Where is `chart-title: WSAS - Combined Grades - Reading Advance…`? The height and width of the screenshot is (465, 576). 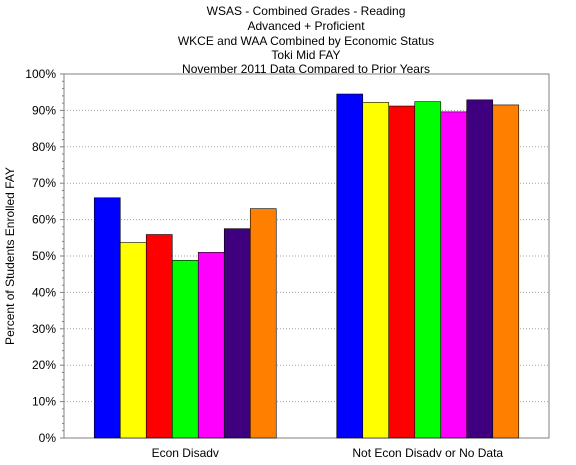
chart-title: WSAS - Combined Grades - Reading Advance… is located at coordinates (306, 40).